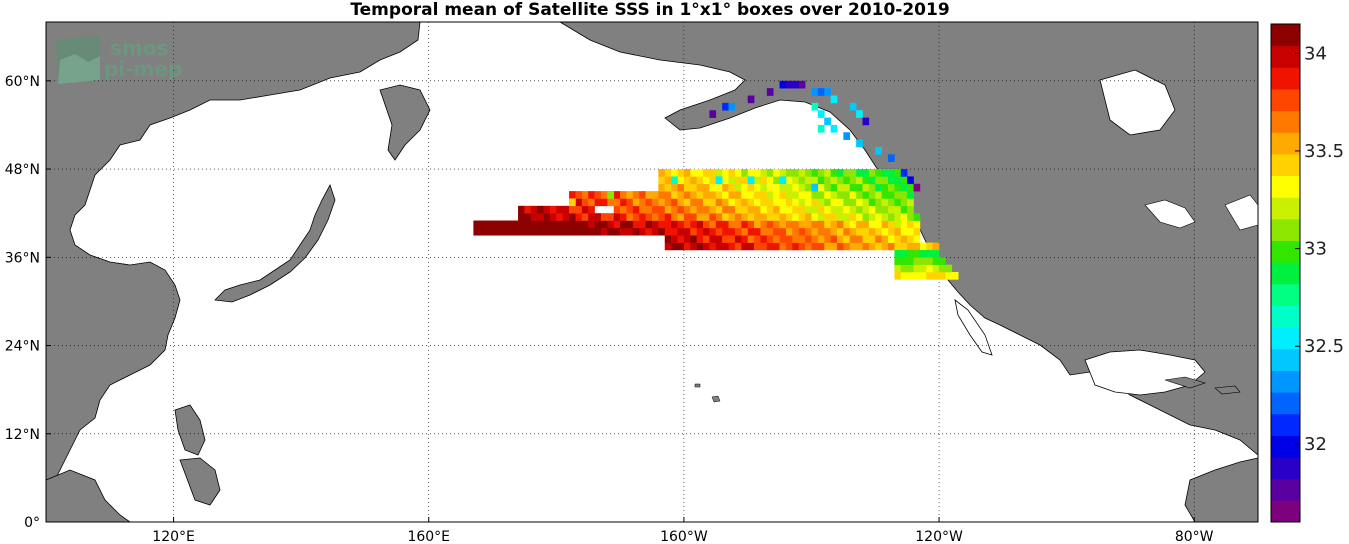  What do you see at coordinates (22, 435) in the screenshot?
I see `lat-tick-label: 12°N` at bounding box center [22, 435].